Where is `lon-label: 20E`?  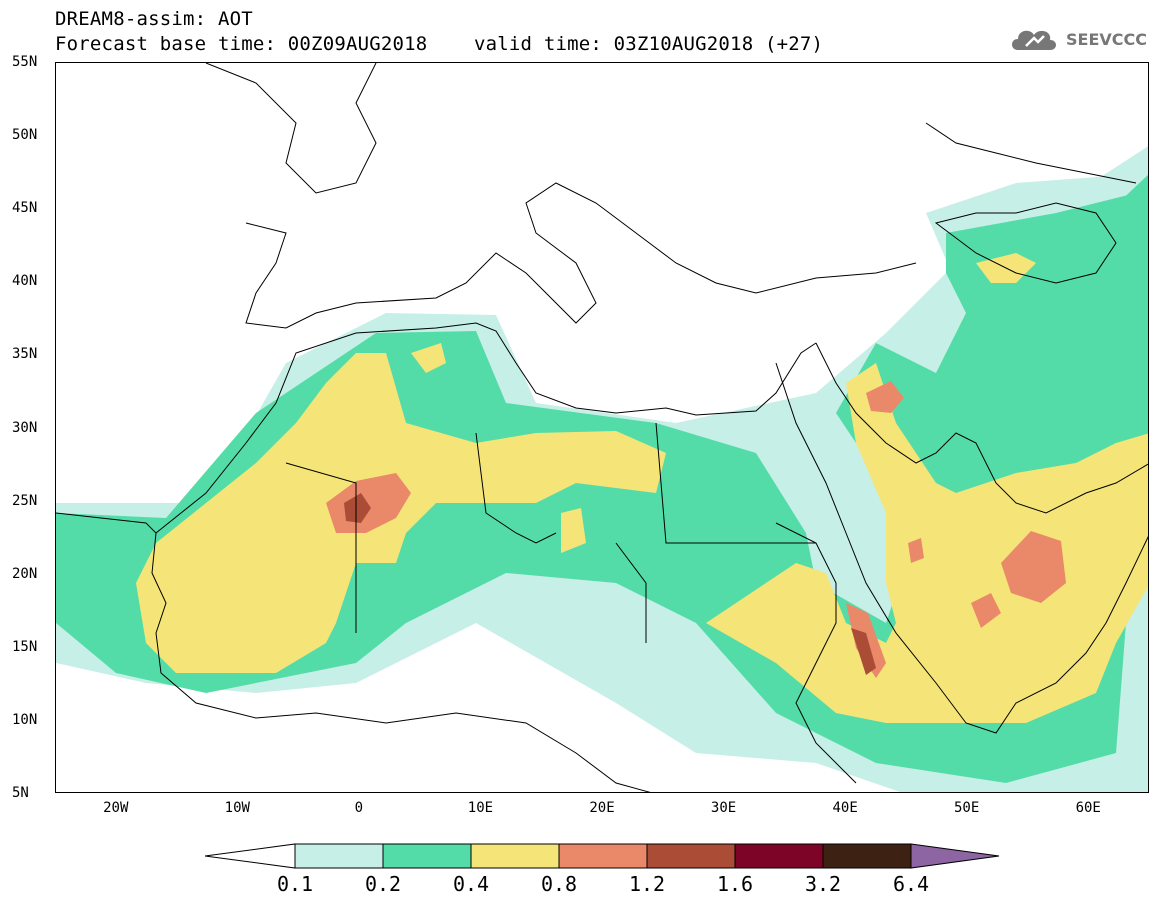 lon-label: 20E is located at coordinates (602, 808).